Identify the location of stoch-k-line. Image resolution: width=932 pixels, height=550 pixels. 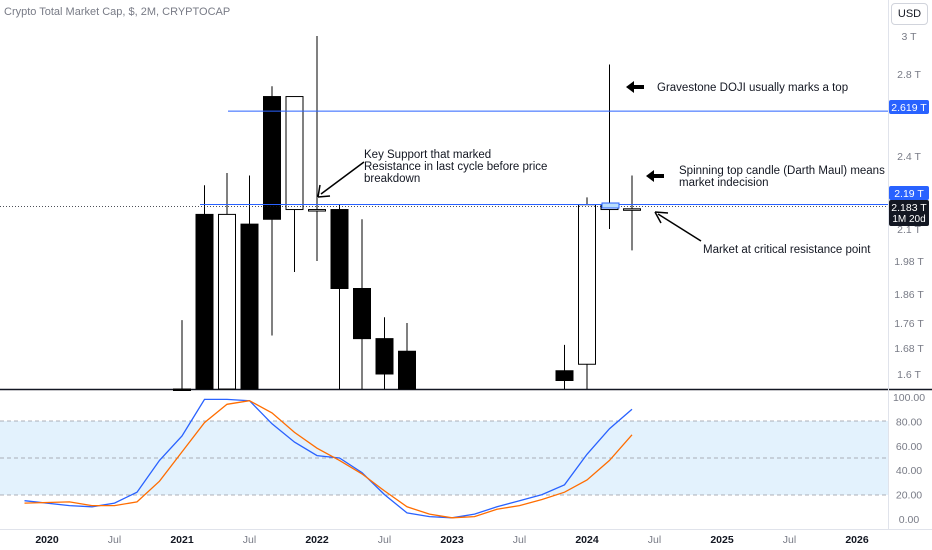
(328, 458).